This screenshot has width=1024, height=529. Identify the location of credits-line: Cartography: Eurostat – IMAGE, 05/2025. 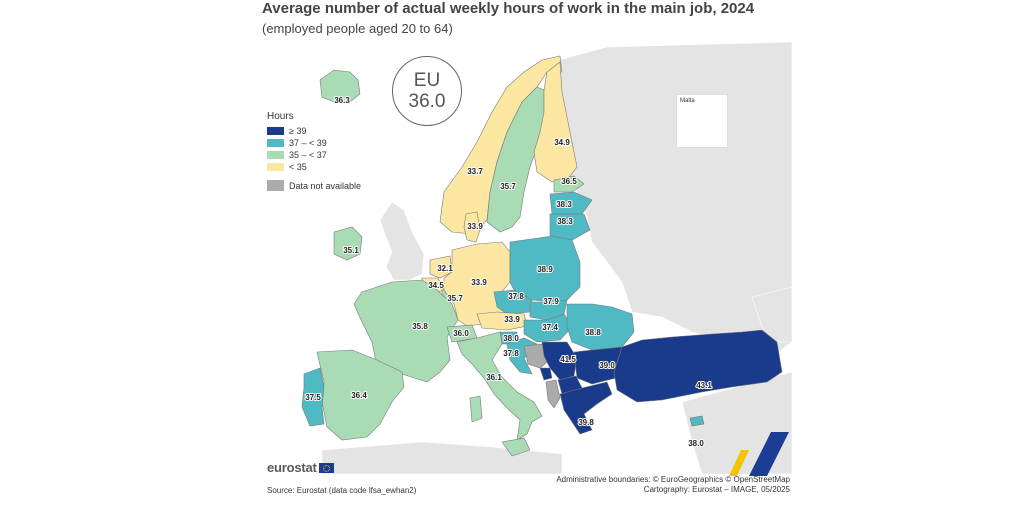
(716, 489).